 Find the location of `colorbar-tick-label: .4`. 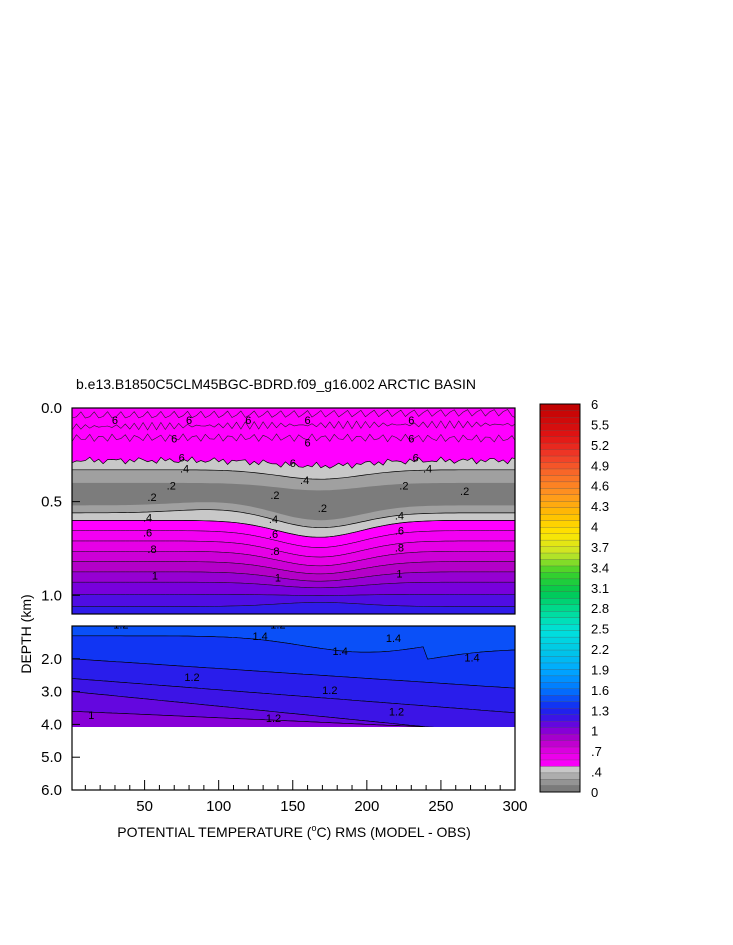

colorbar-tick-label: .4 is located at coordinates (596, 772).